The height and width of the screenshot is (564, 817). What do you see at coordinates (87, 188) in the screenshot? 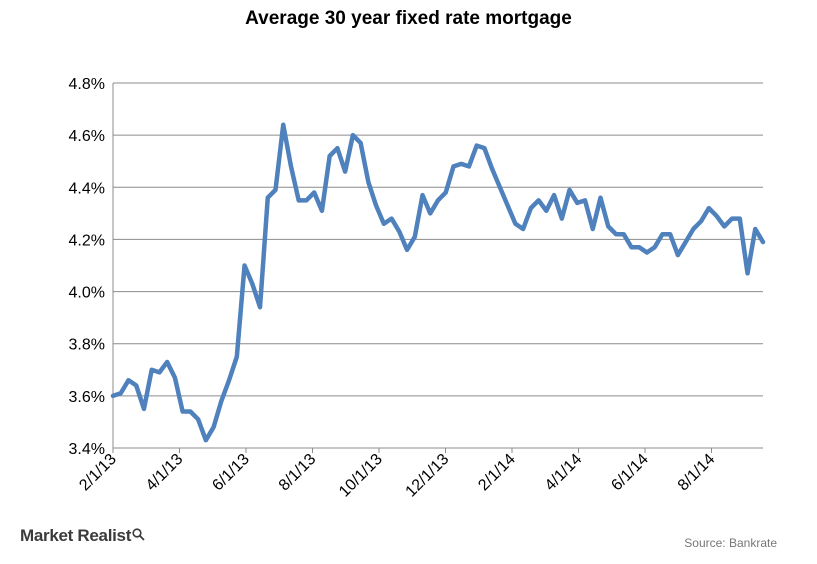
I see `y-tick-label: 4.4%` at bounding box center [87, 188].